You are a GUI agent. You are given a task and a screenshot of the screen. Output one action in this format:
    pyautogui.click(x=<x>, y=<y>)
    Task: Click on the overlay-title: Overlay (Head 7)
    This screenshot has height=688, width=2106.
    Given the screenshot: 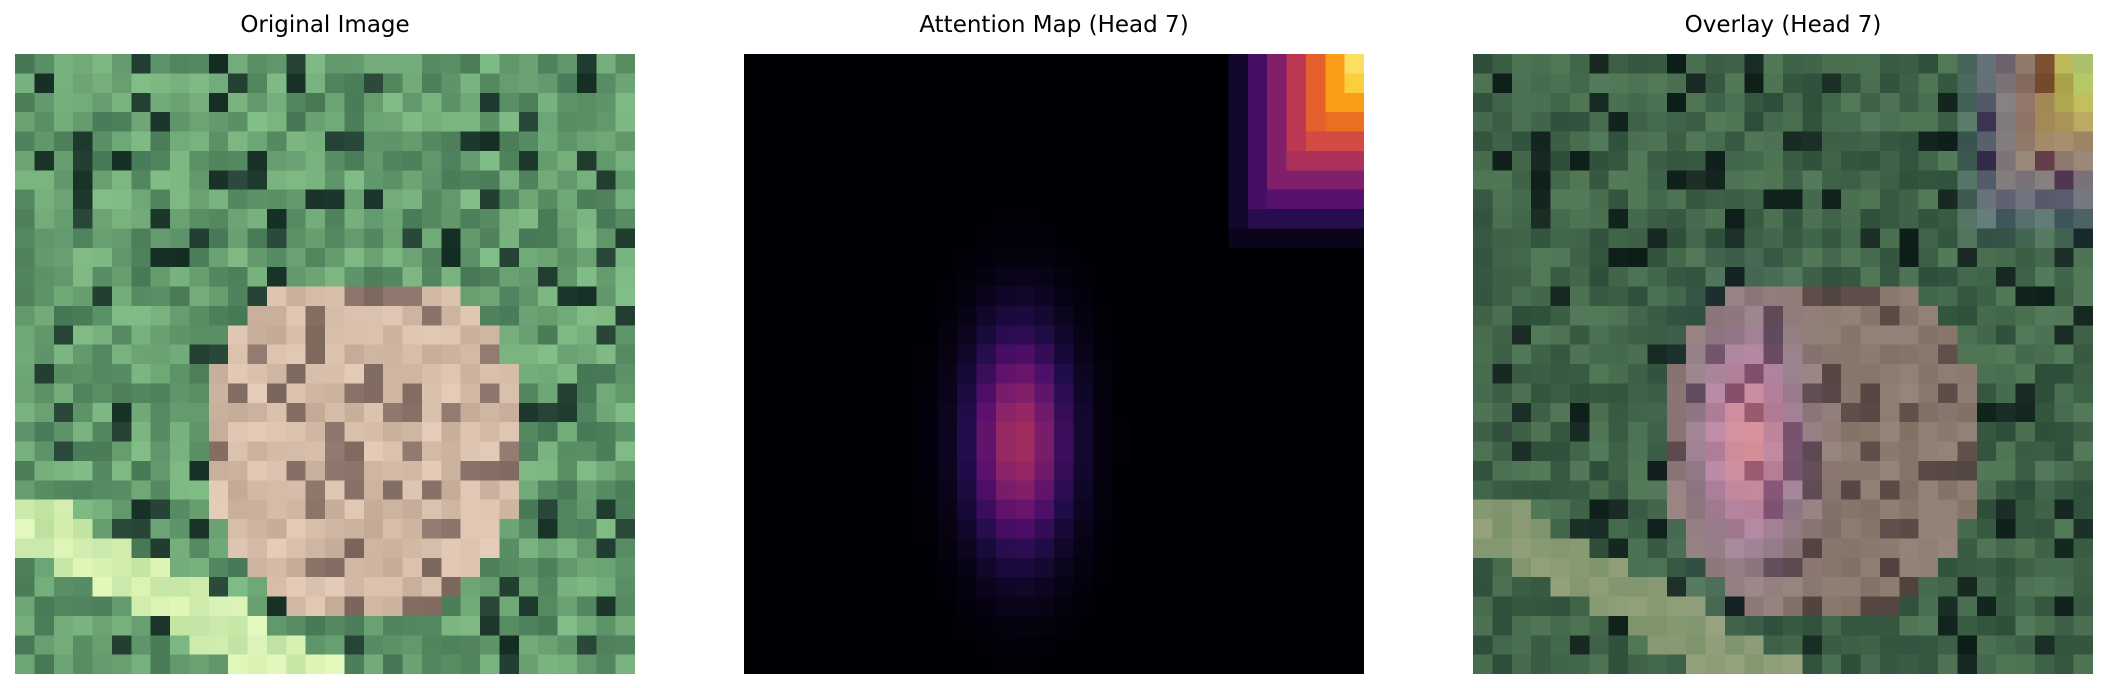 What is the action you would take?
    pyautogui.click(x=1783, y=25)
    